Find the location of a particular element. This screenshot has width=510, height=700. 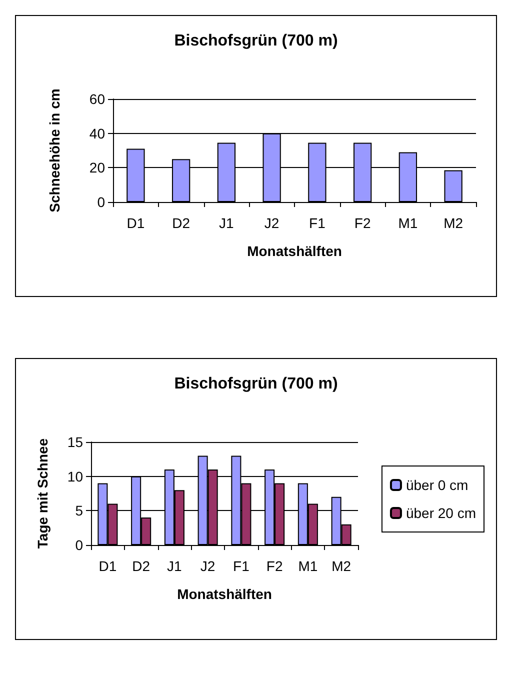

y-tick-label: 15 is located at coordinates (75, 442).